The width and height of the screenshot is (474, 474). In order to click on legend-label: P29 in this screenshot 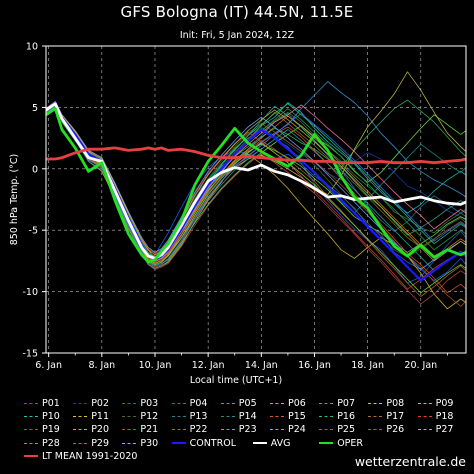, I will do `click(100, 443)`.